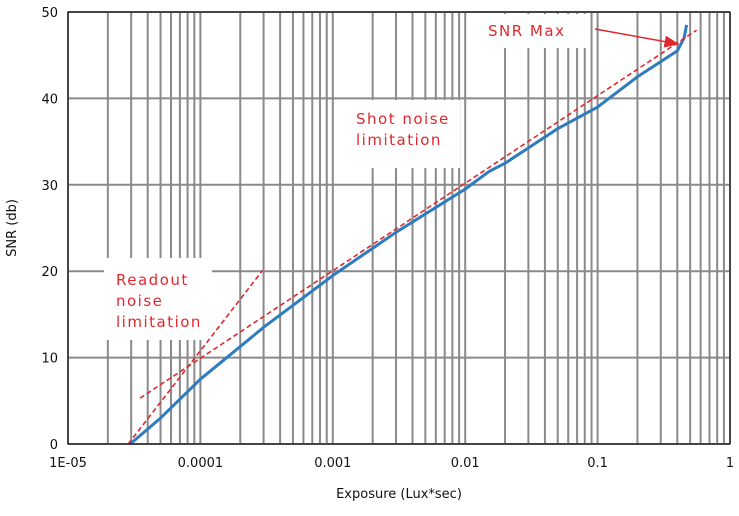 The height and width of the screenshot is (516, 739). Describe the element at coordinates (49, 272) in the screenshot. I see `y-tick-label: 20` at that location.